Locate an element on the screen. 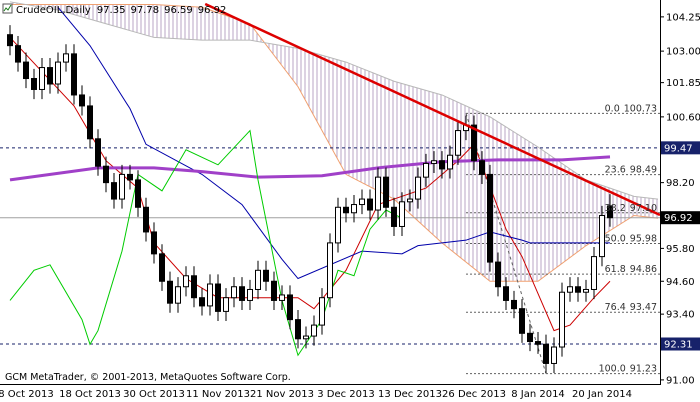  fib-label: 61.8 94.86 is located at coordinates (631, 269).